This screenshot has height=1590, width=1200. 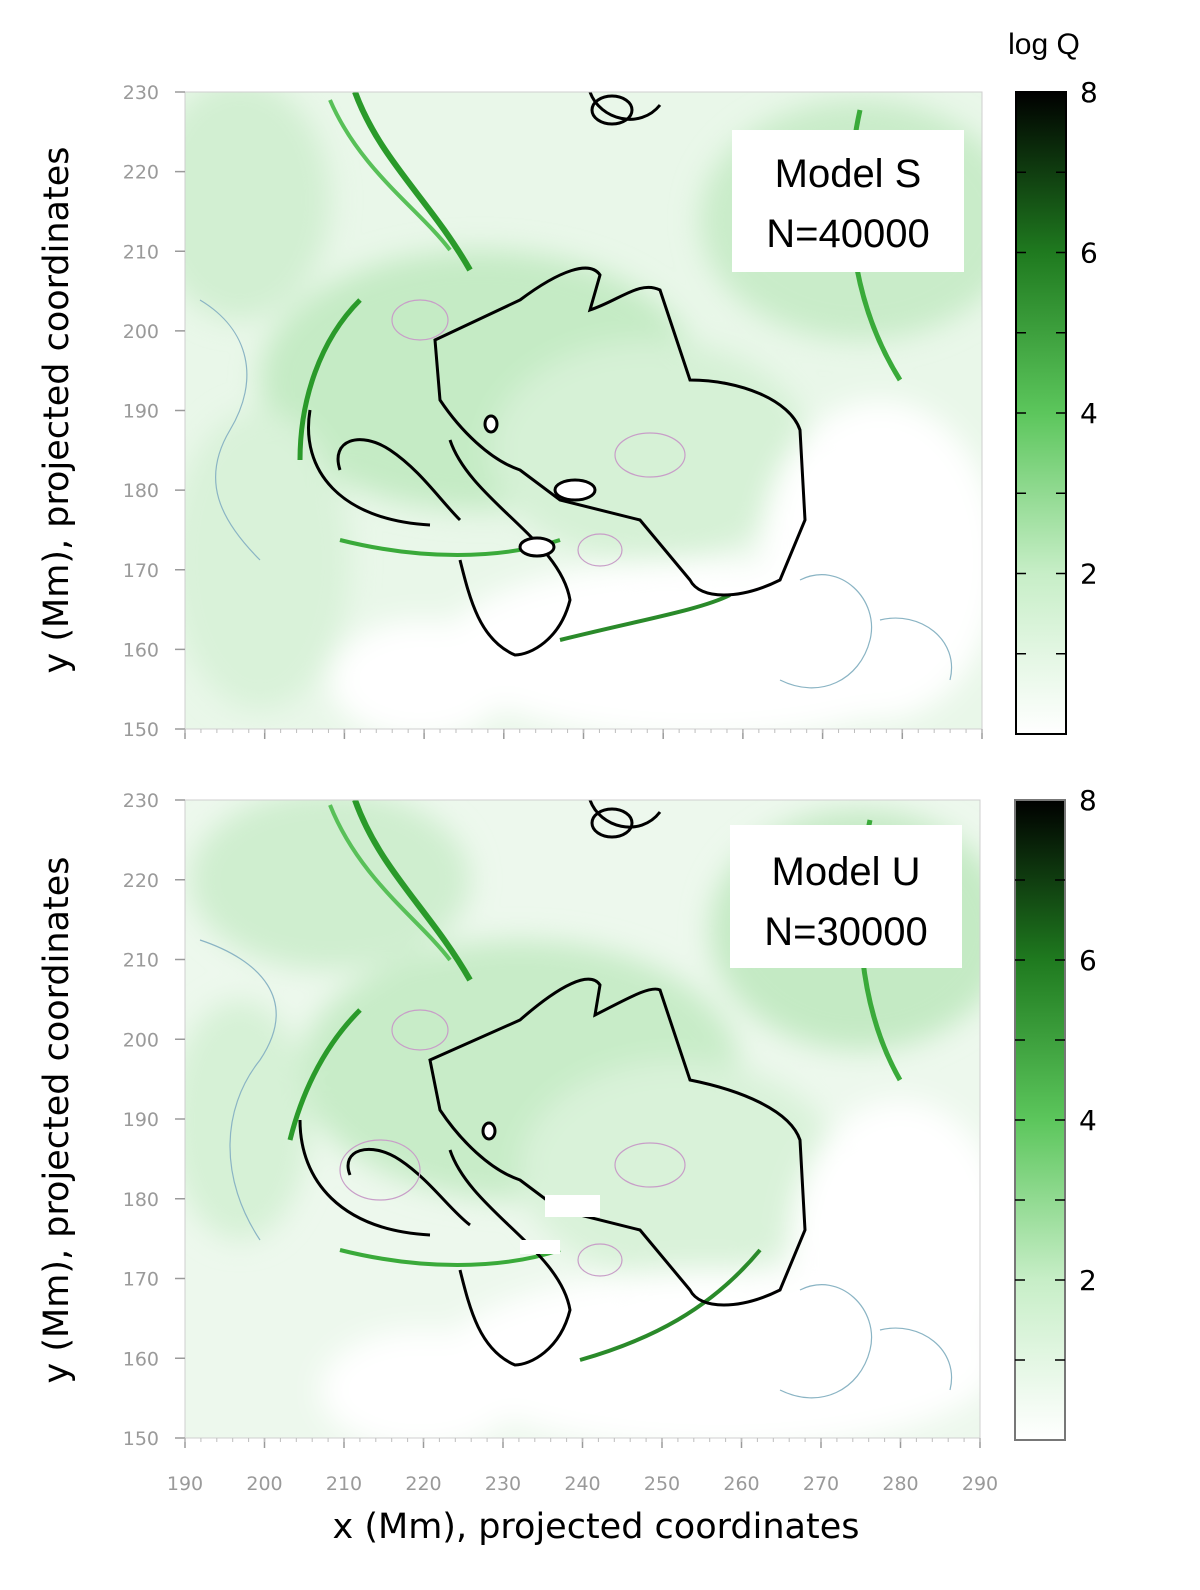 What do you see at coordinates (1088, 1120) in the screenshot?
I see `bottom-colorbar-tick-label: 4` at bounding box center [1088, 1120].